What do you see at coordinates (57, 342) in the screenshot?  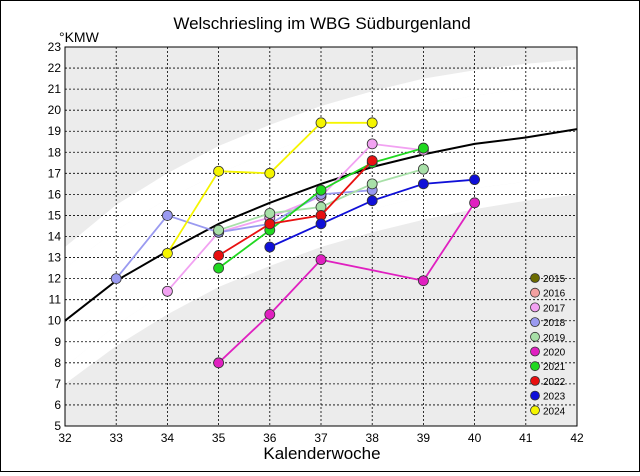 I see `y-tick-label: 9` at bounding box center [57, 342].